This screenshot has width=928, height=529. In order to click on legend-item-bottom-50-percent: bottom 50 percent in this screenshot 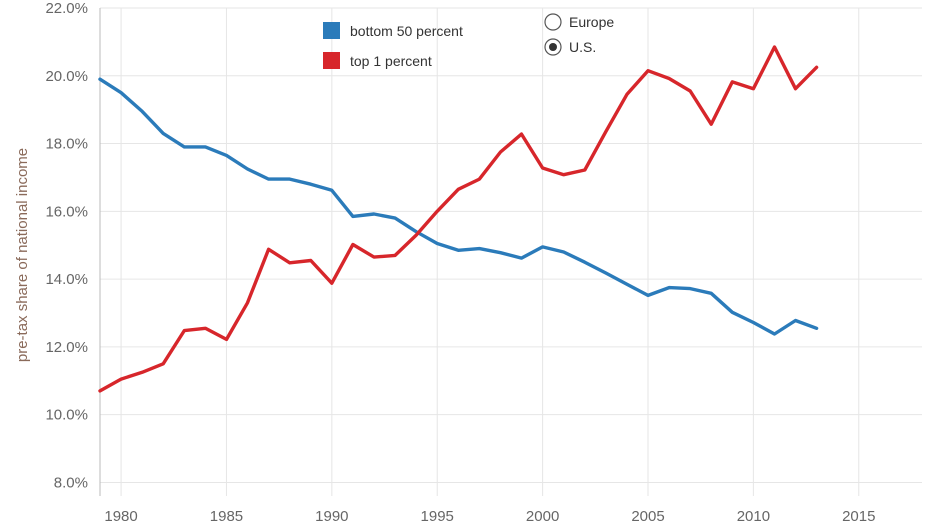, I will do `click(393, 30)`.